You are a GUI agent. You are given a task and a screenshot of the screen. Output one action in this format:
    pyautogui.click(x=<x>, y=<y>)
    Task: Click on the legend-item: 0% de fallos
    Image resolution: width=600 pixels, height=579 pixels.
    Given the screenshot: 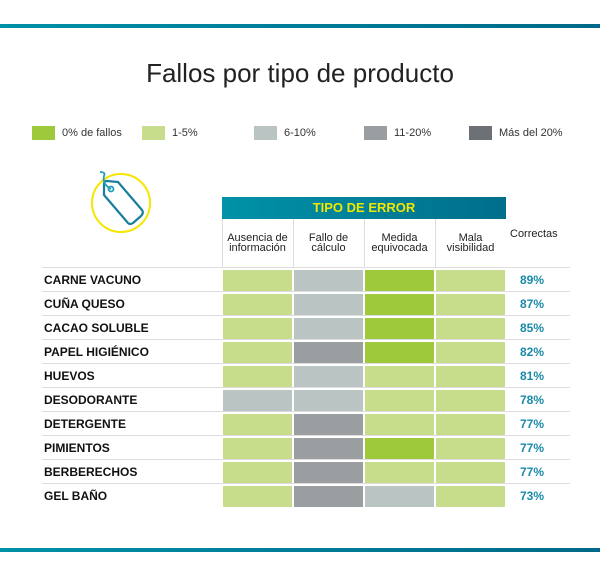 What is the action you would take?
    pyautogui.click(x=77, y=133)
    